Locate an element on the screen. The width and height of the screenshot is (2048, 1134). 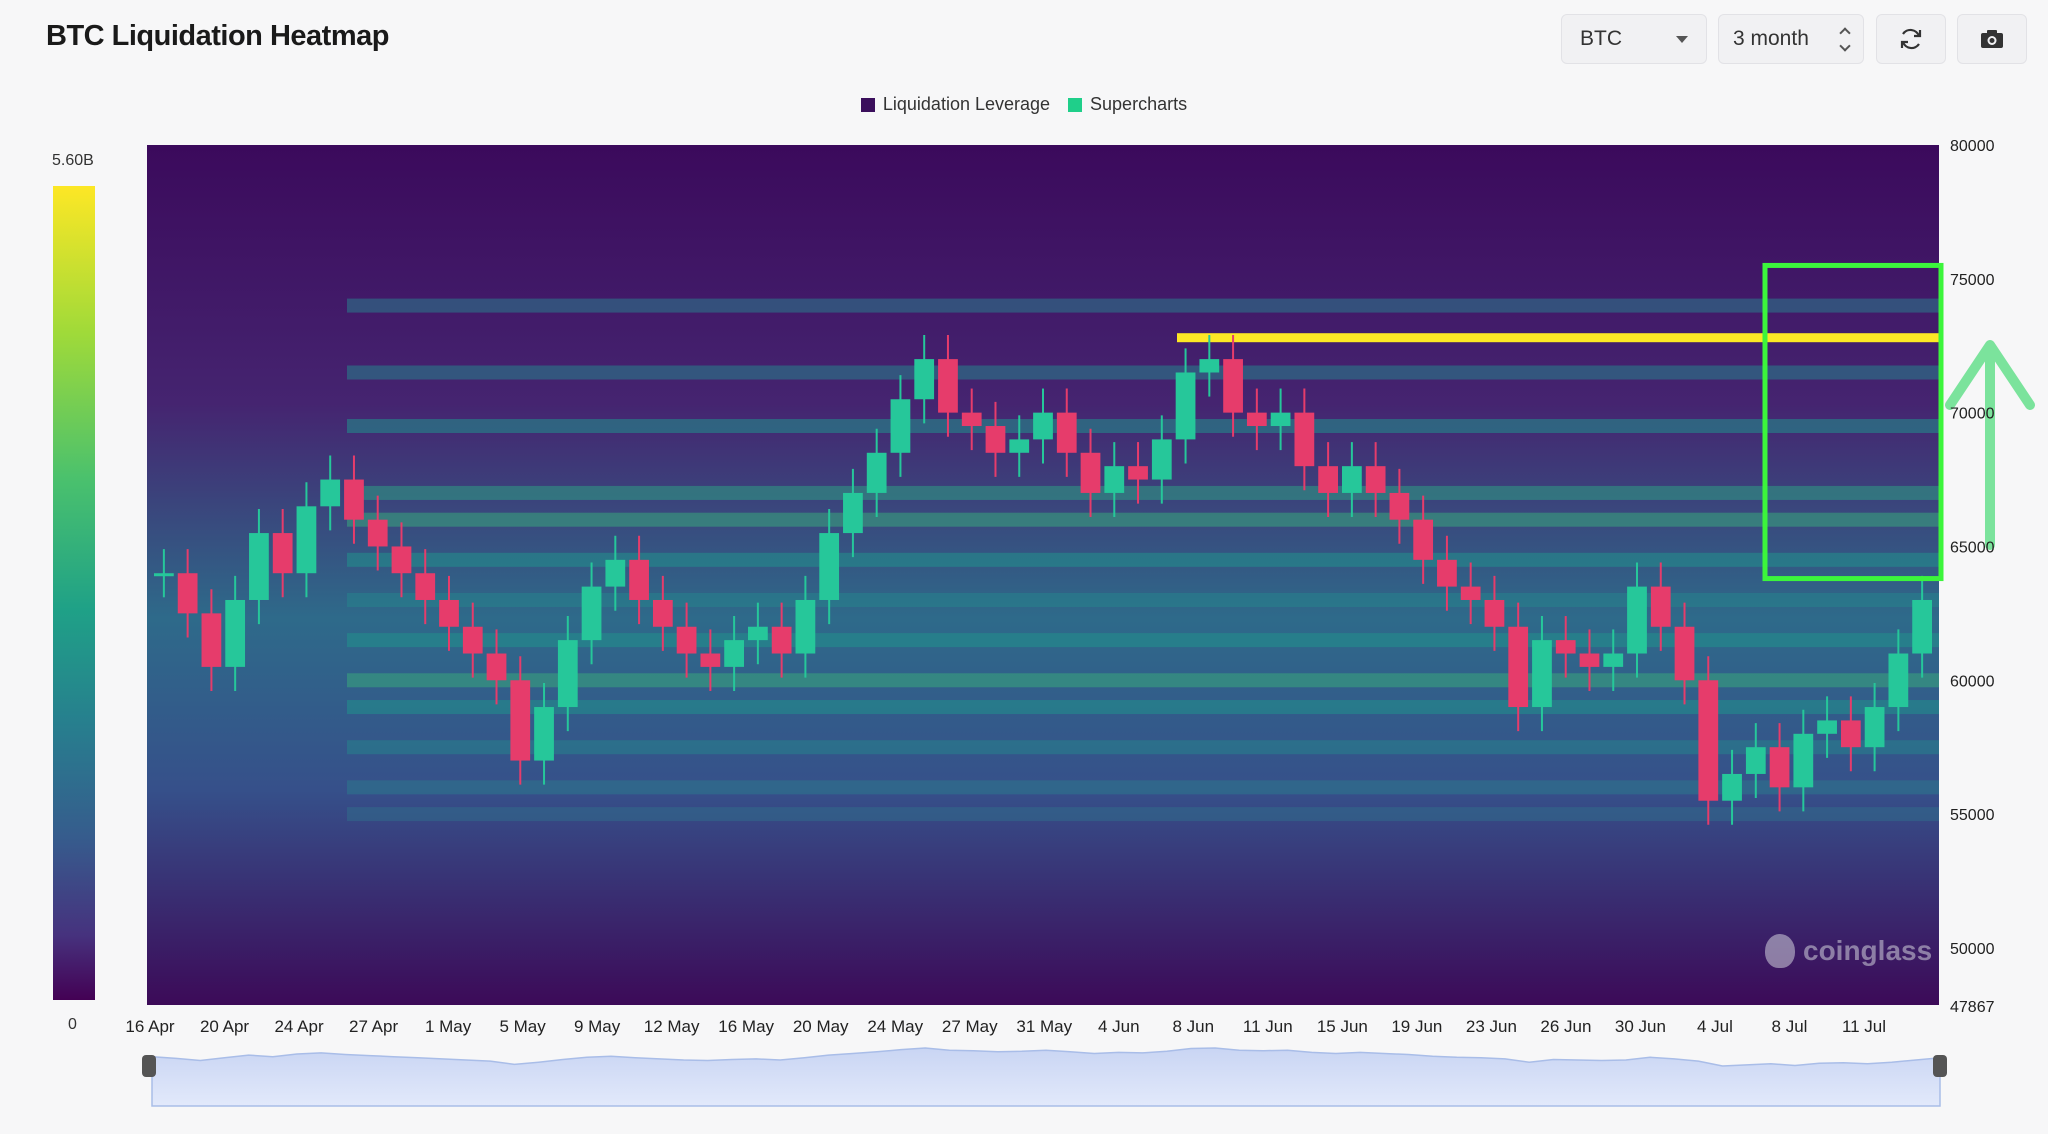
legend-item-supercharts: Supercharts is located at coordinates (1127, 104).